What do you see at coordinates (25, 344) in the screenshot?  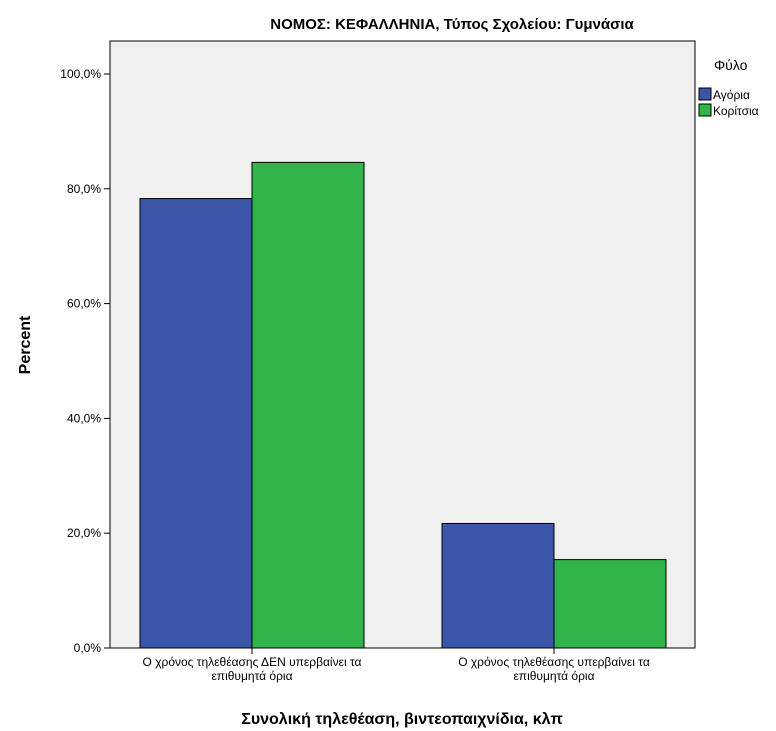 I see `y-axis-title: Percent` at bounding box center [25, 344].